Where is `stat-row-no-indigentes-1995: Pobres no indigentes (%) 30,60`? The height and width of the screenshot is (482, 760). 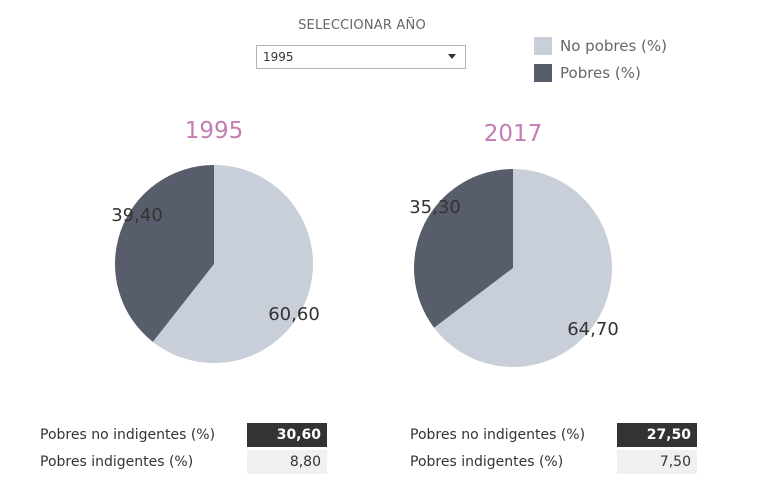 stat-row-no-indigentes-1995: Pobres no indigentes (%) 30,60 is located at coordinates (190, 436).